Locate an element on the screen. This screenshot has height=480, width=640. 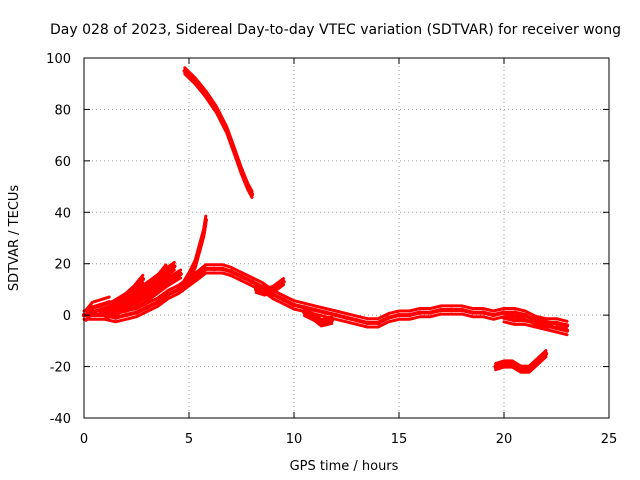
y-tick-label: 100 is located at coordinates (58, 59).